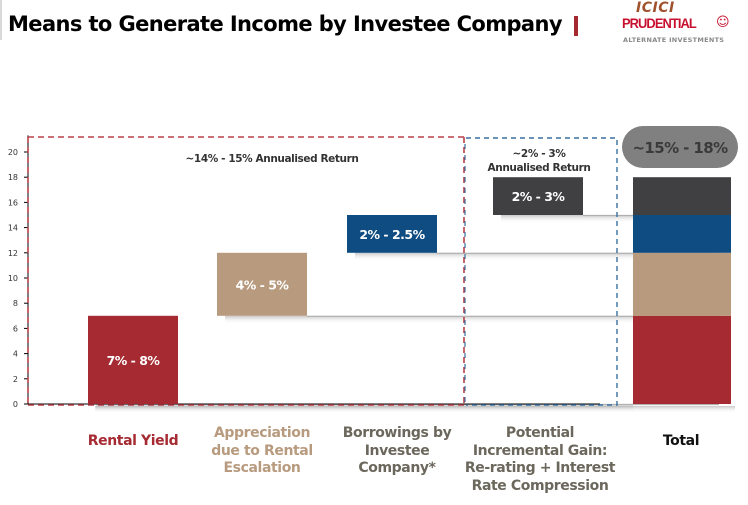 The height and width of the screenshot is (505, 748). What do you see at coordinates (15, 328) in the screenshot?
I see `y-tick-label: 6` at bounding box center [15, 328].